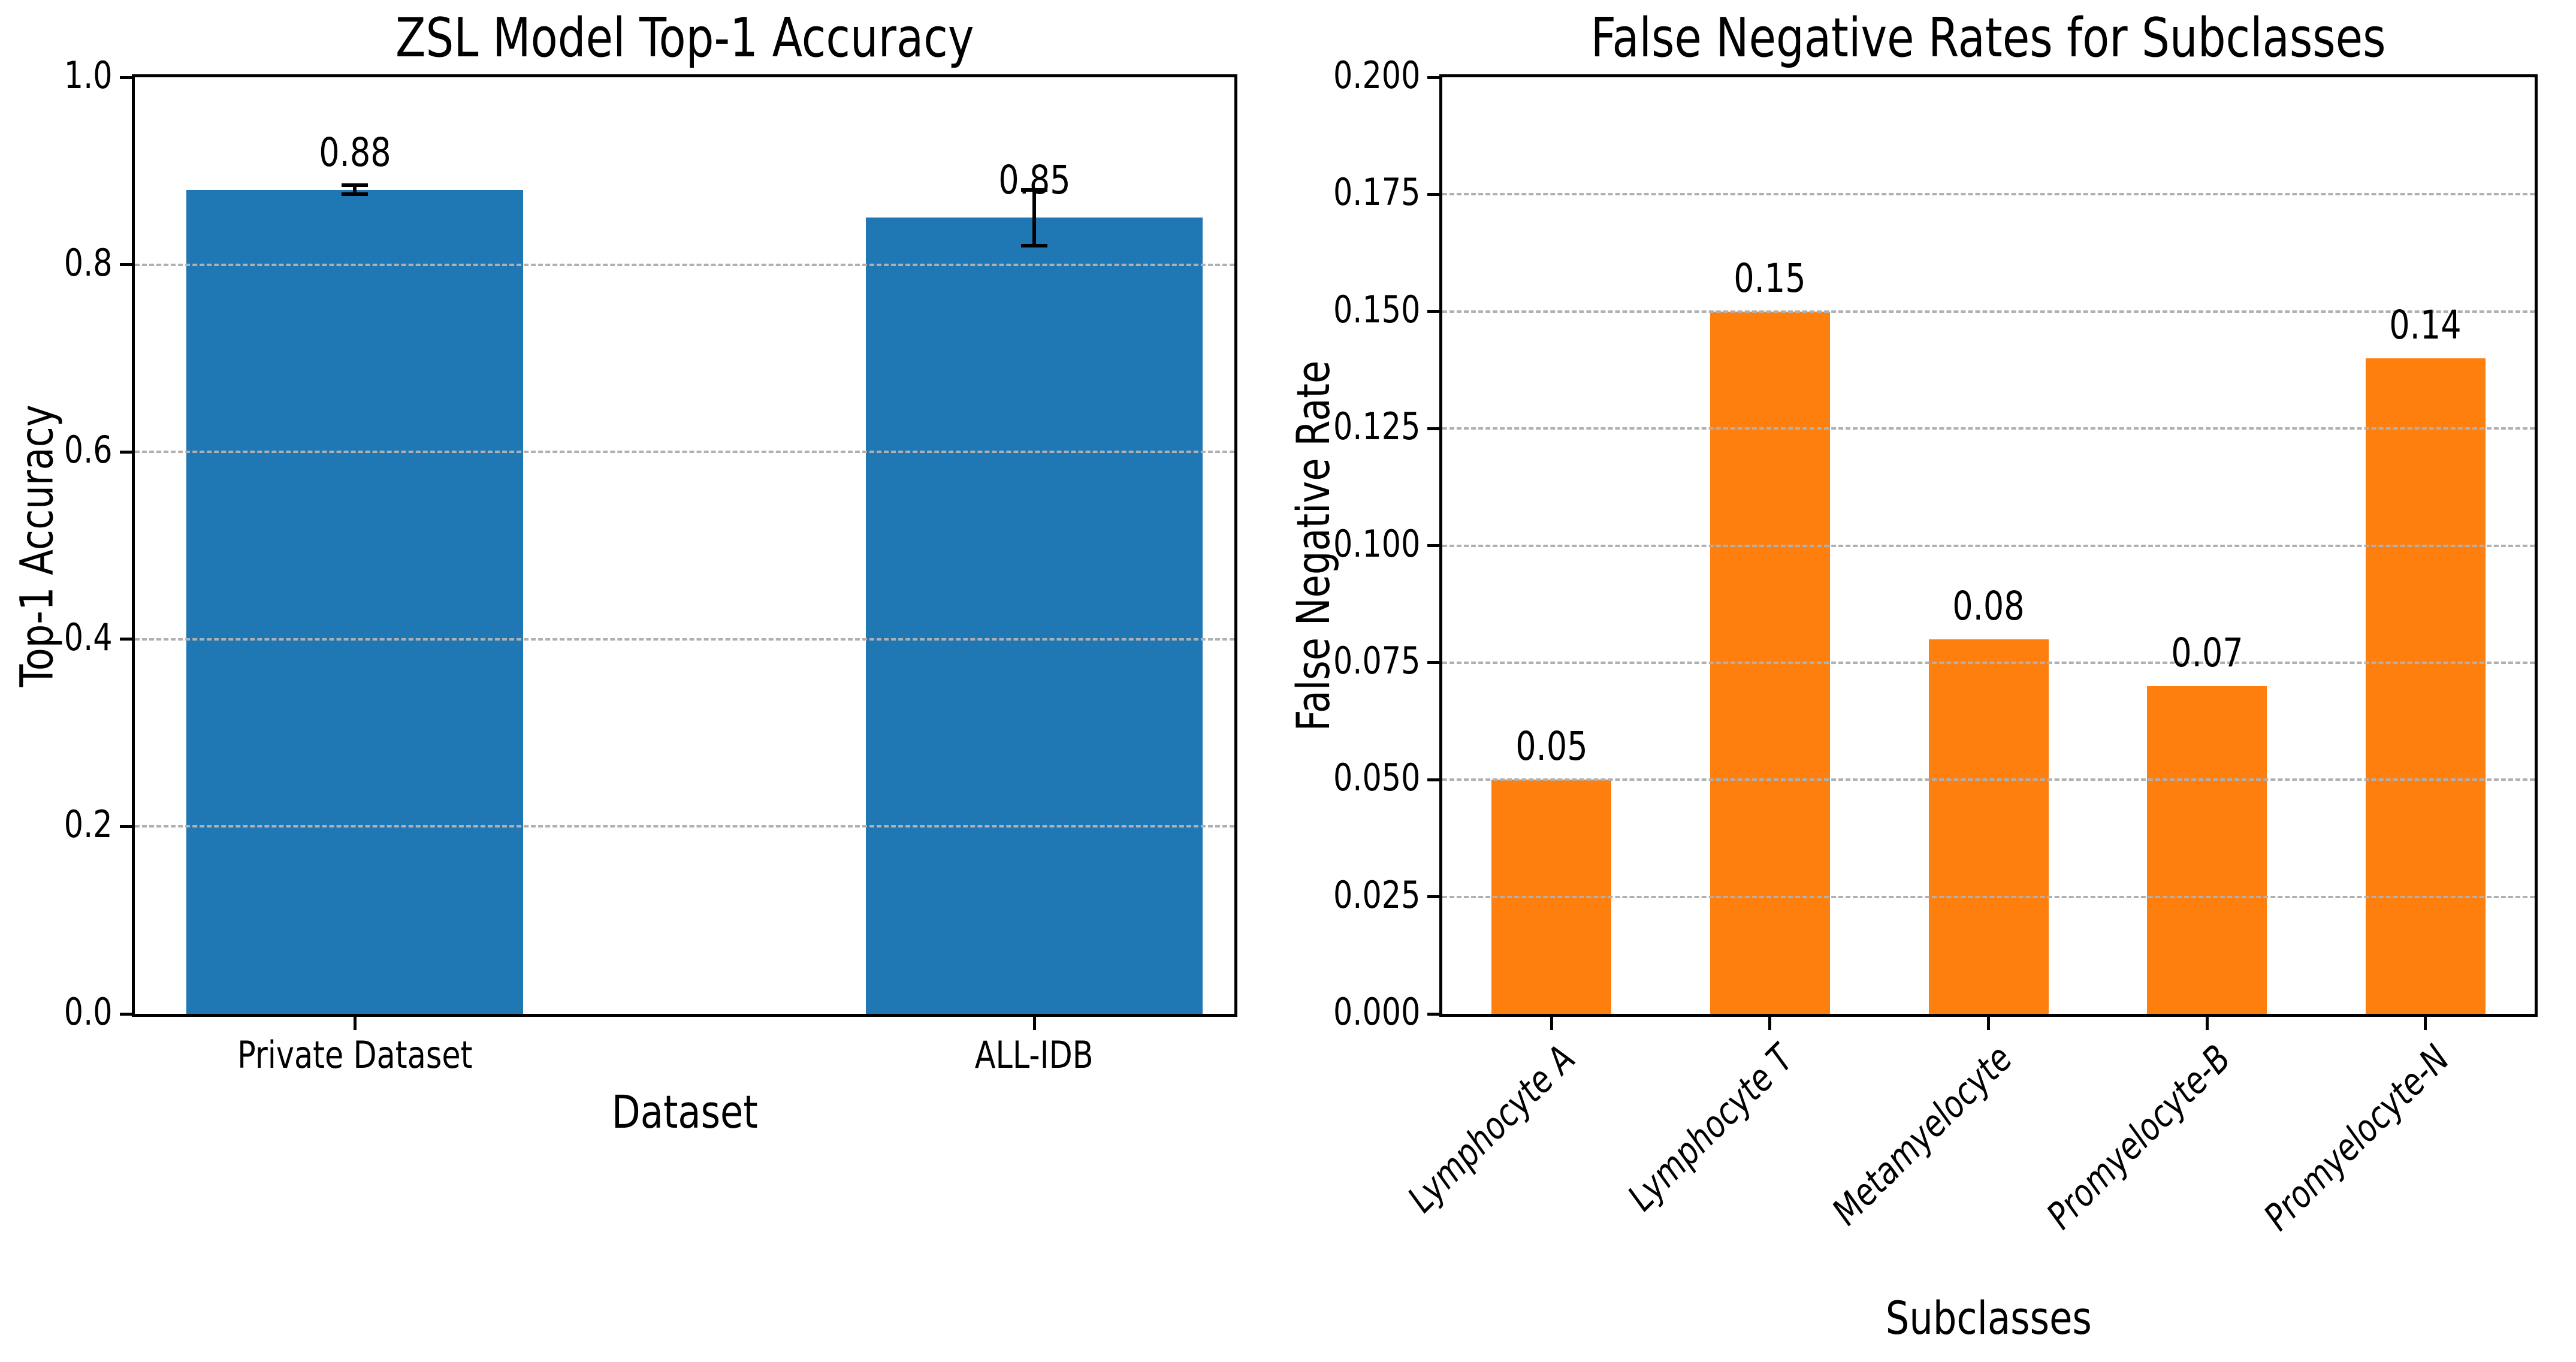  I want to click on left-y-axis-label-text: Top-1 Accuracy, so click(37, 546).